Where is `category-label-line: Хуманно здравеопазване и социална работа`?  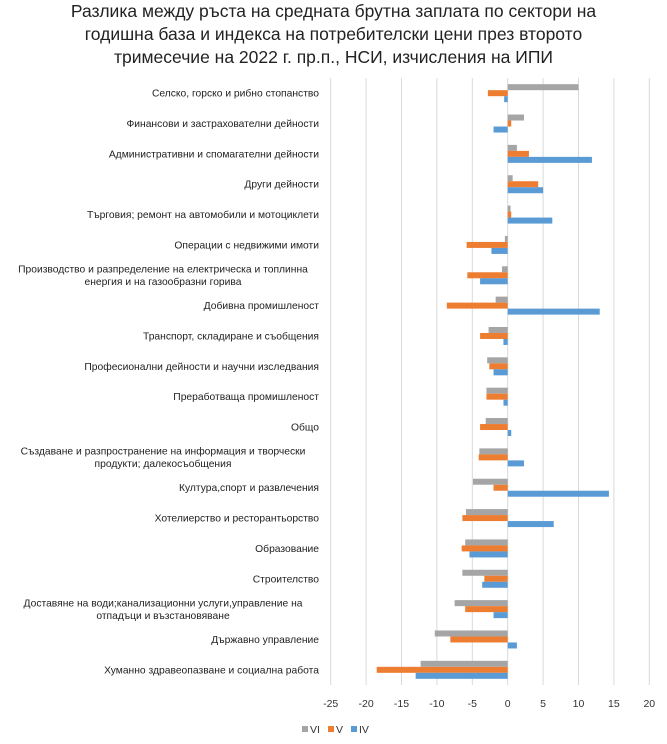
category-label-line: Хуманно здравеопазване и социална работа is located at coordinates (211, 670).